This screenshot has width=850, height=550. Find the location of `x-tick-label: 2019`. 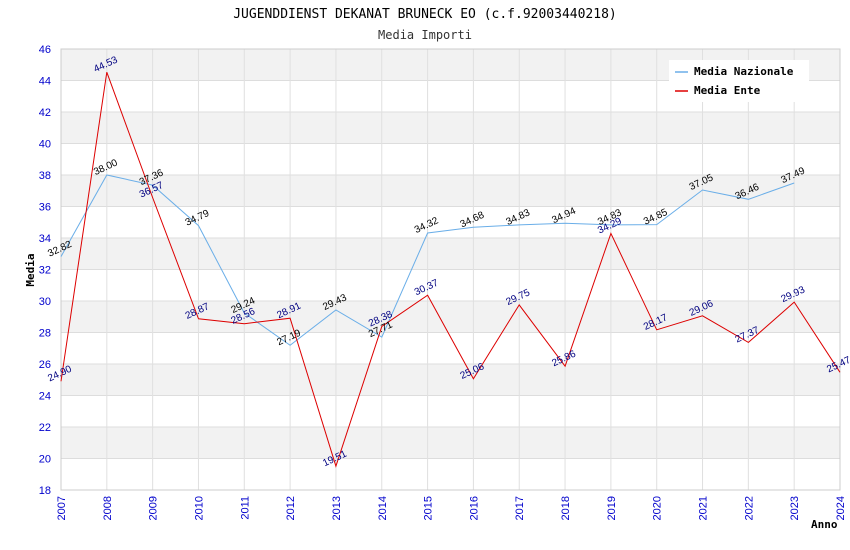

x-tick-label: 2019 is located at coordinates (612, 508).